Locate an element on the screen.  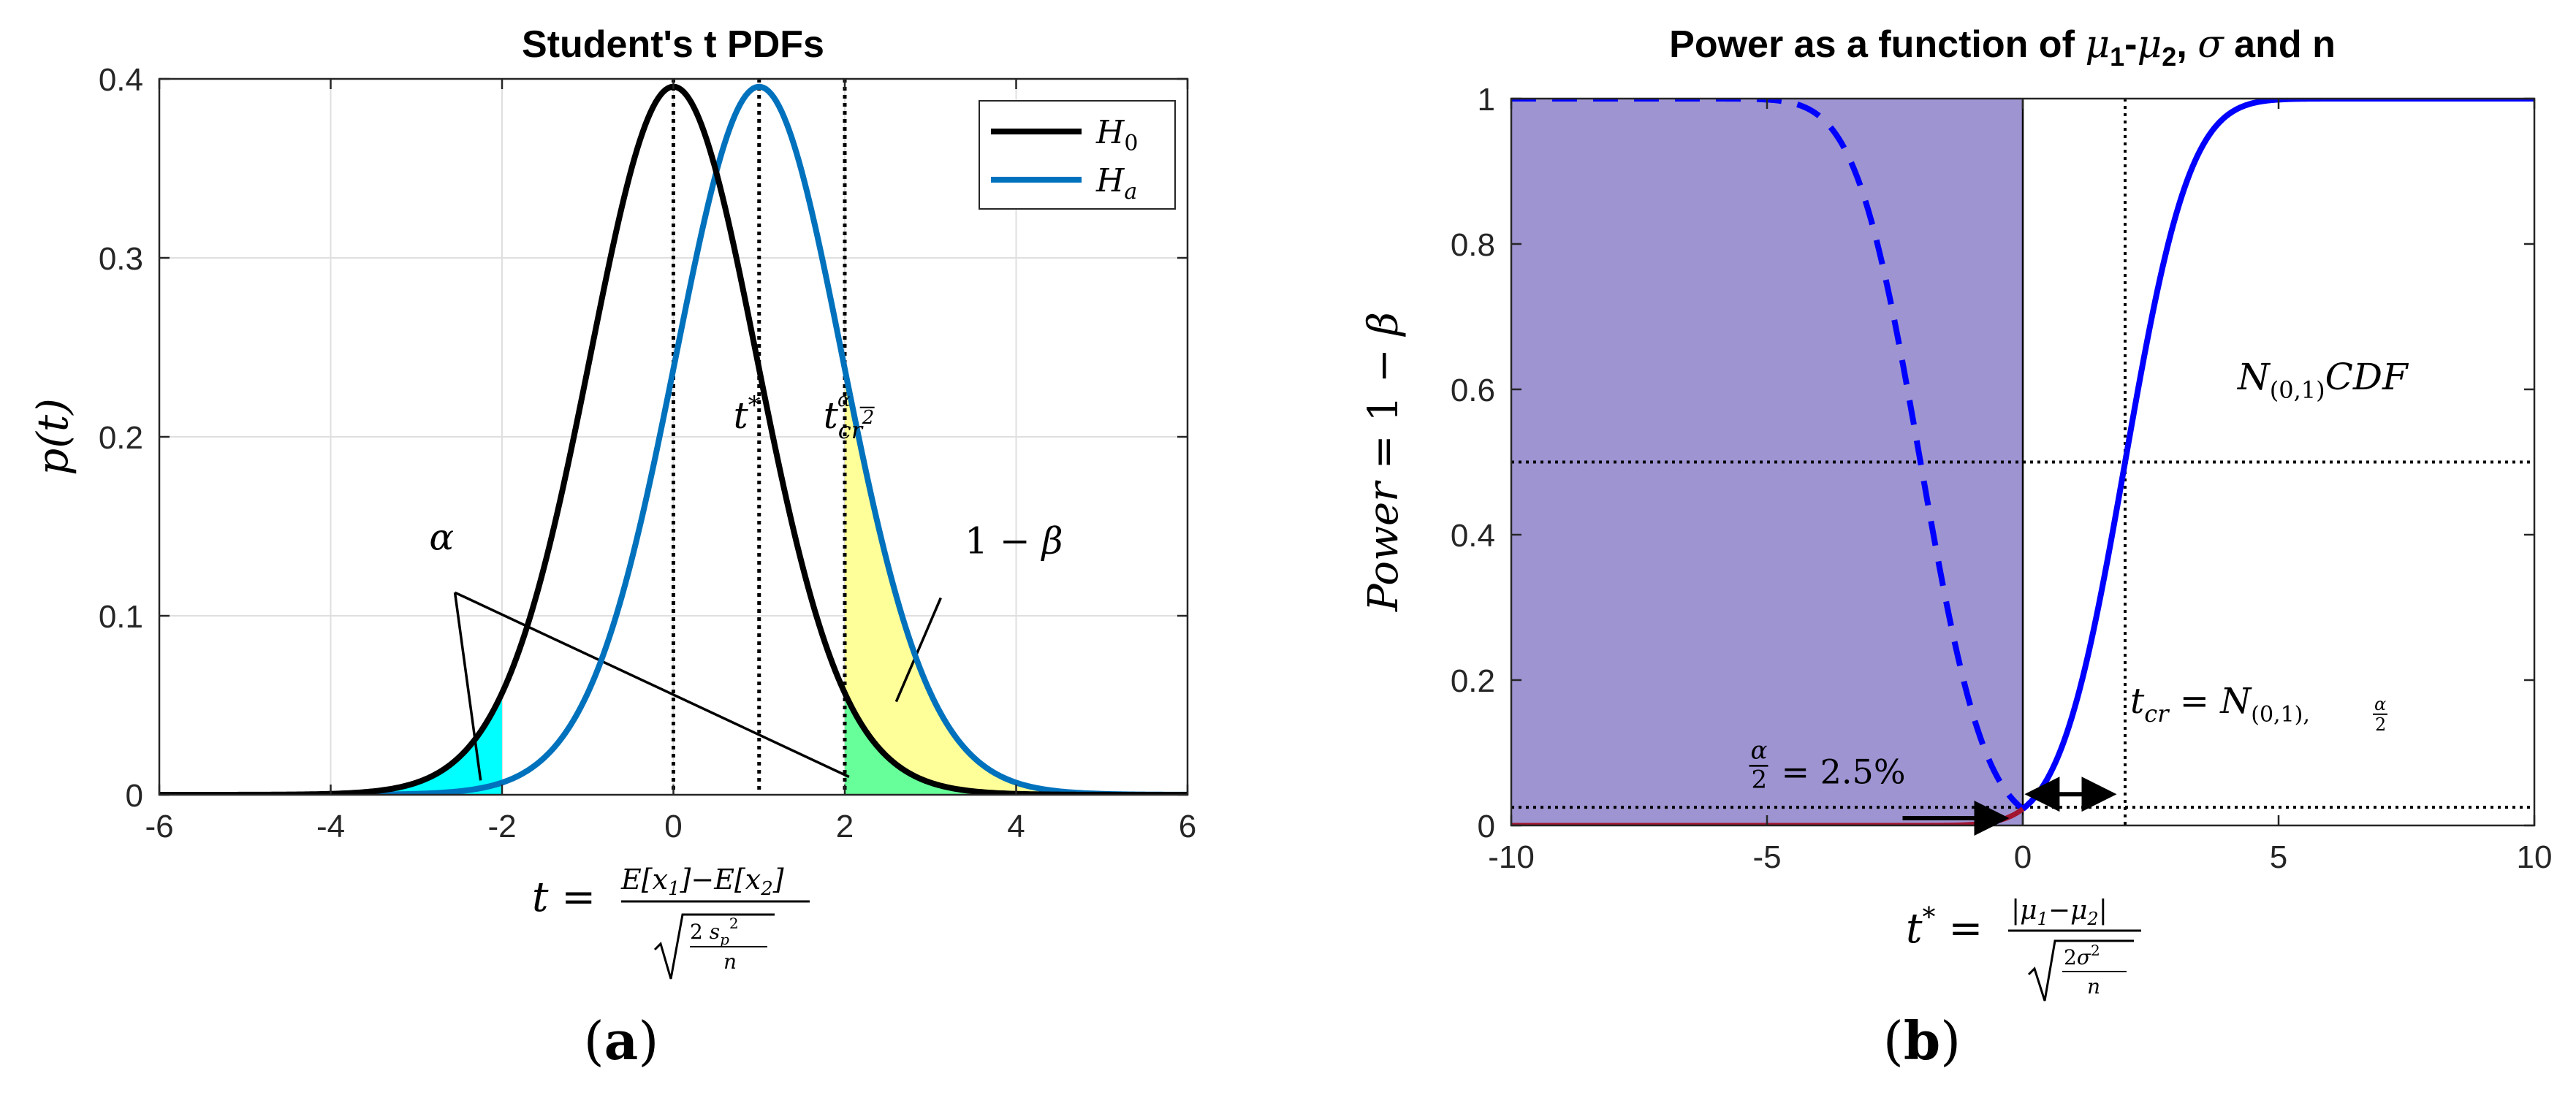
xlabel-b-lhs: t* = is located at coordinates (1945, 928).